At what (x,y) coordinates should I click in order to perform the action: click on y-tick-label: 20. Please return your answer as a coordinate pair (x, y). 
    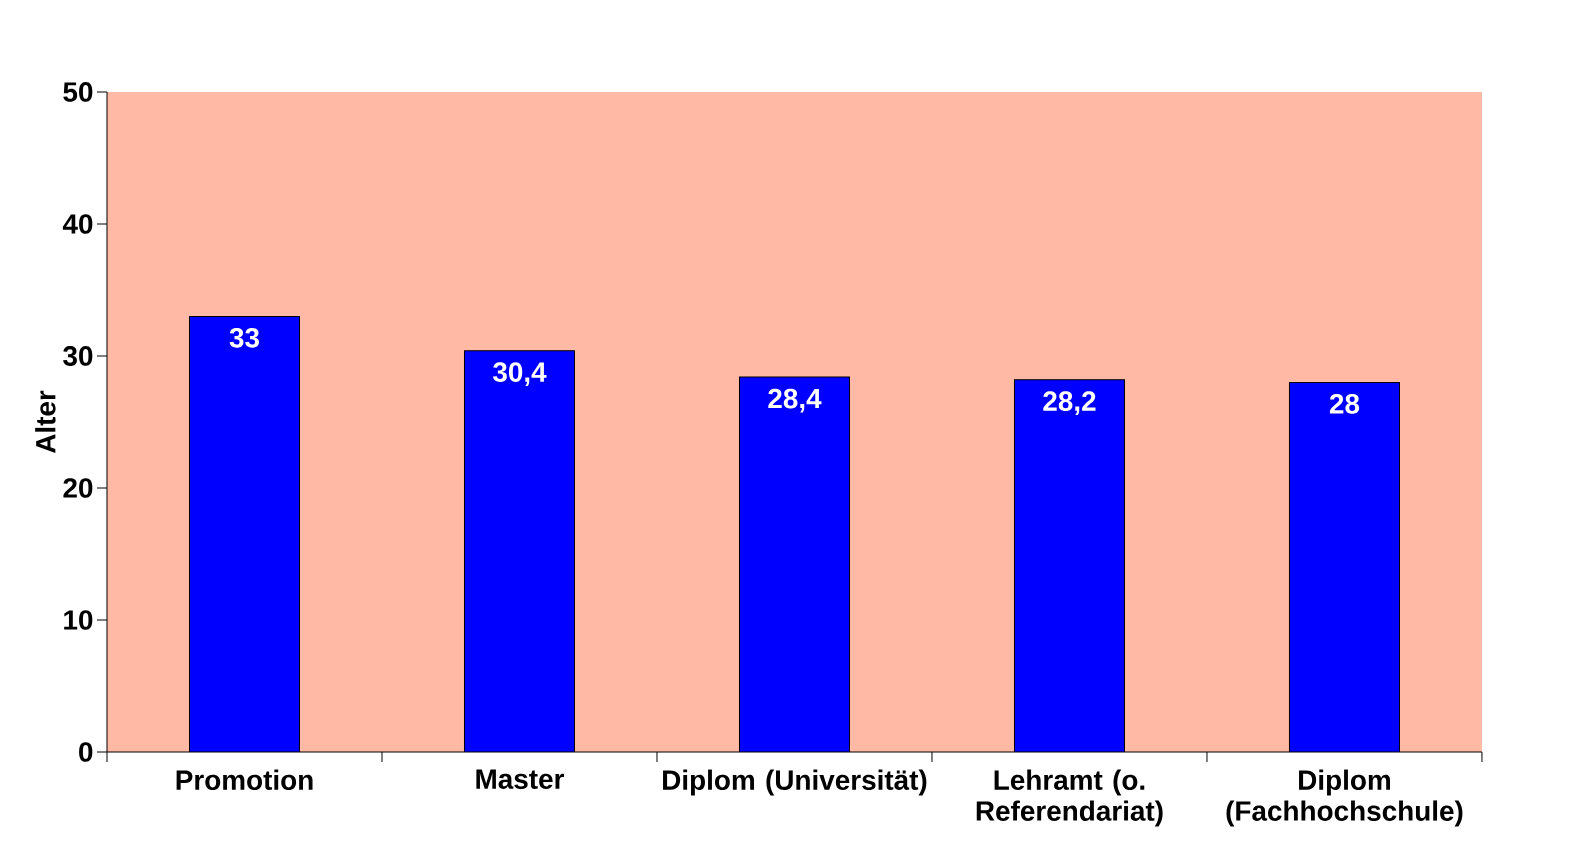
    Looking at the image, I should click on (78, 488).